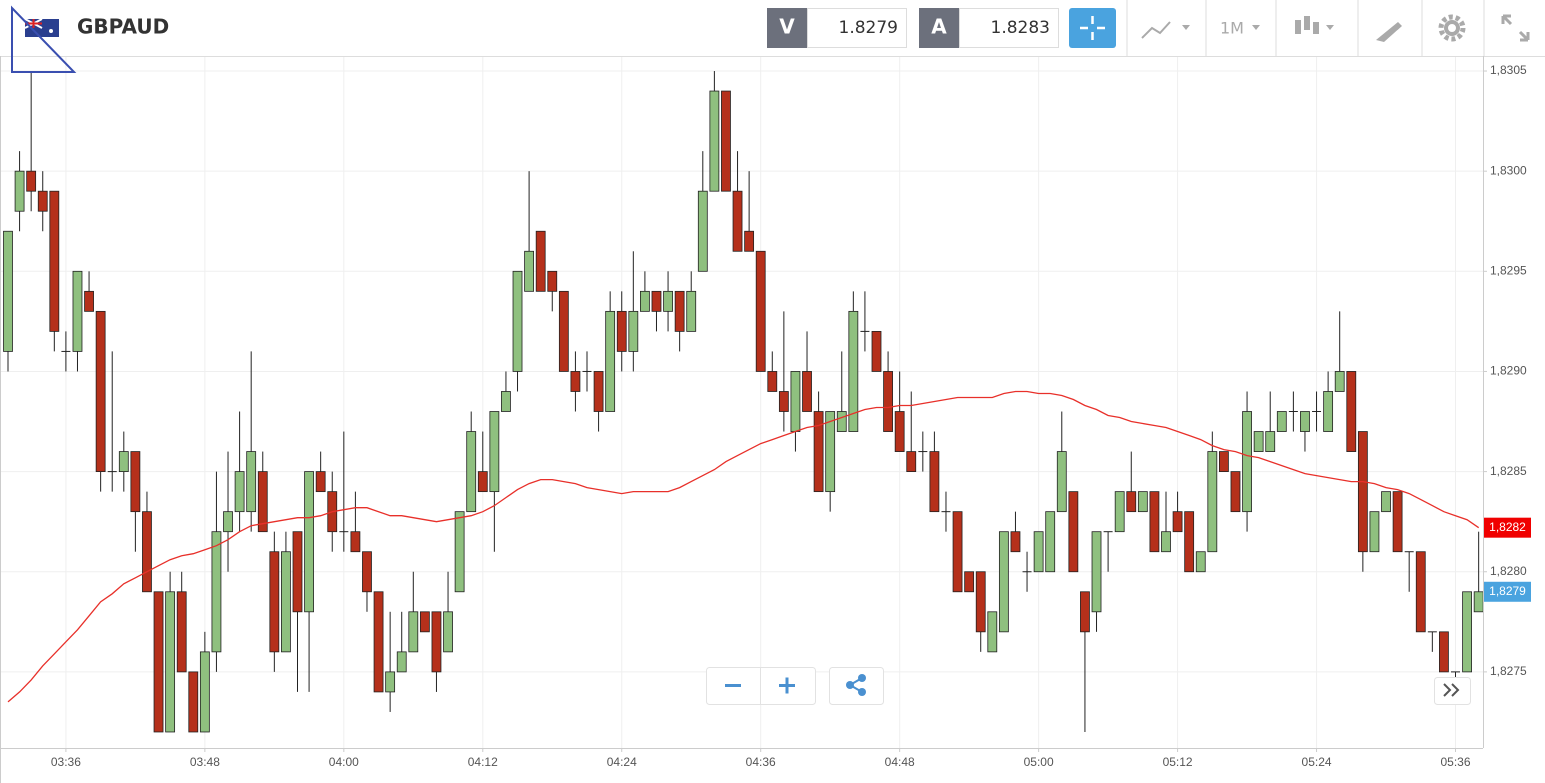  I want to click on bid-box, so click(857, 28).